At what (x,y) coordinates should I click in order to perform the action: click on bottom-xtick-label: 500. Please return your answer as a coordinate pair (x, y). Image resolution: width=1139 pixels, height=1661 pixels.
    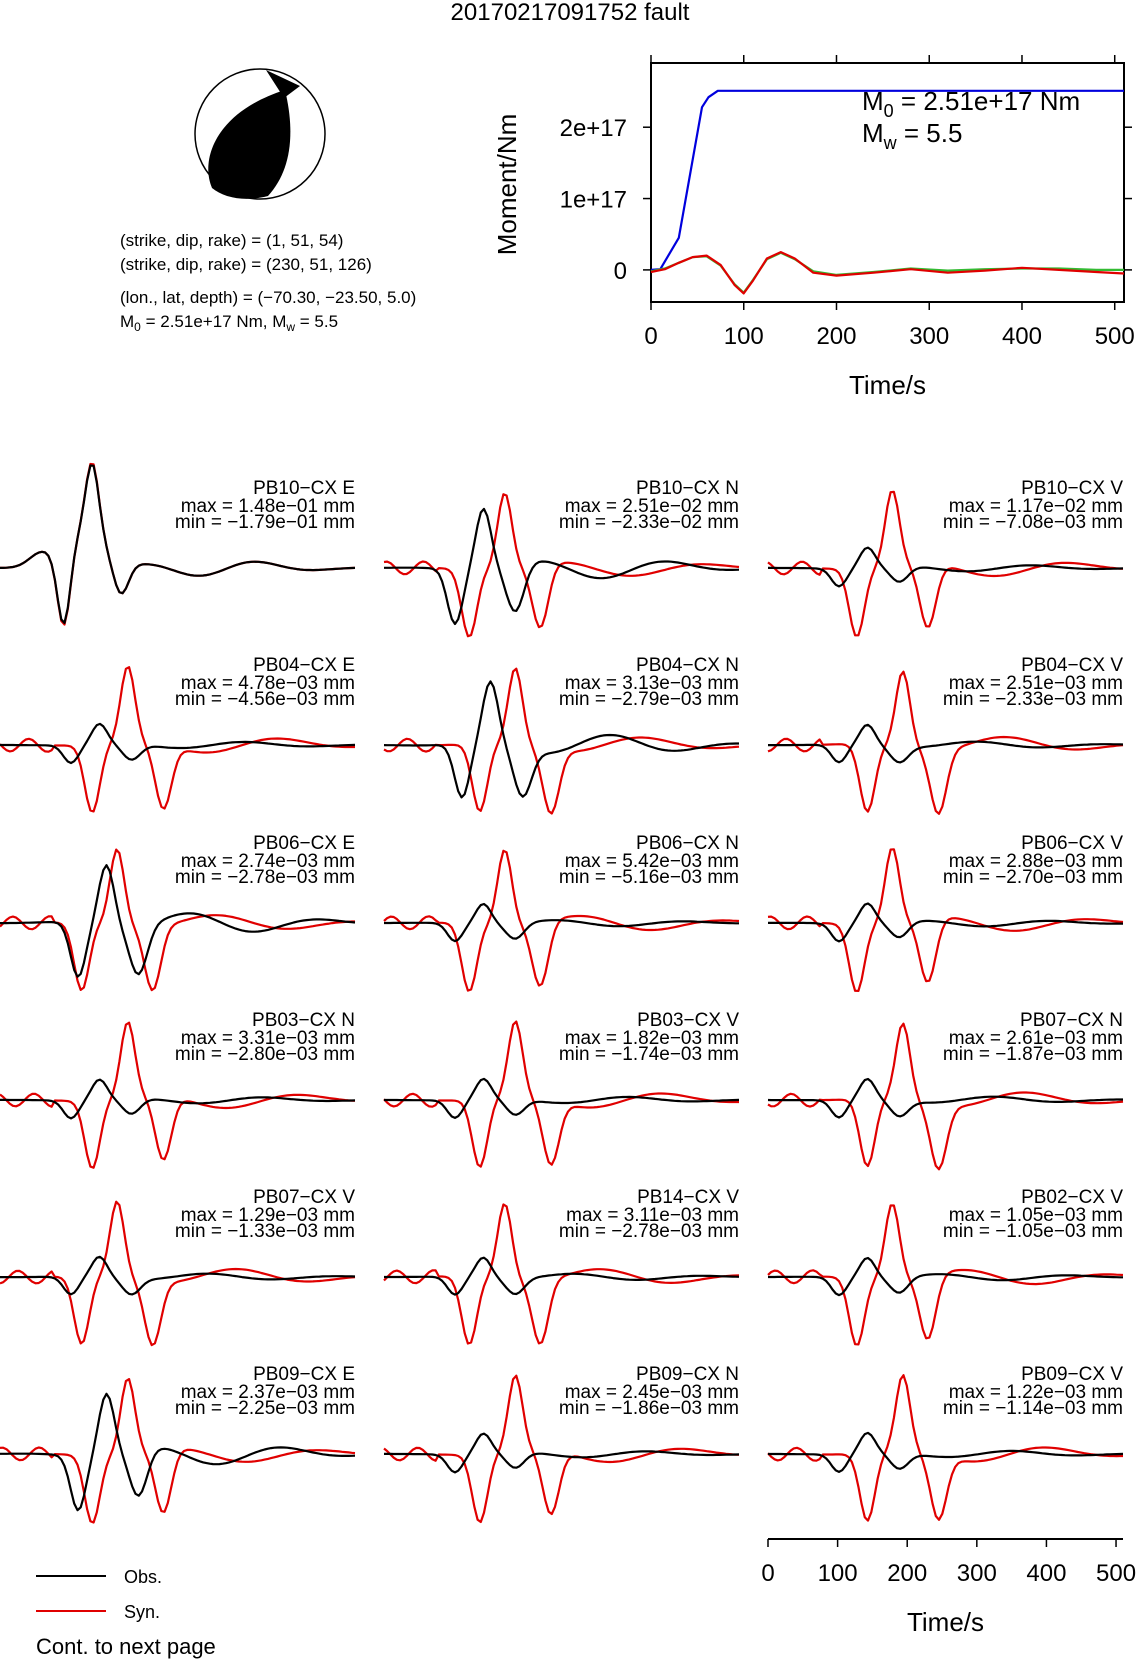
    Looking at the image, I should click on (1116, 1573).